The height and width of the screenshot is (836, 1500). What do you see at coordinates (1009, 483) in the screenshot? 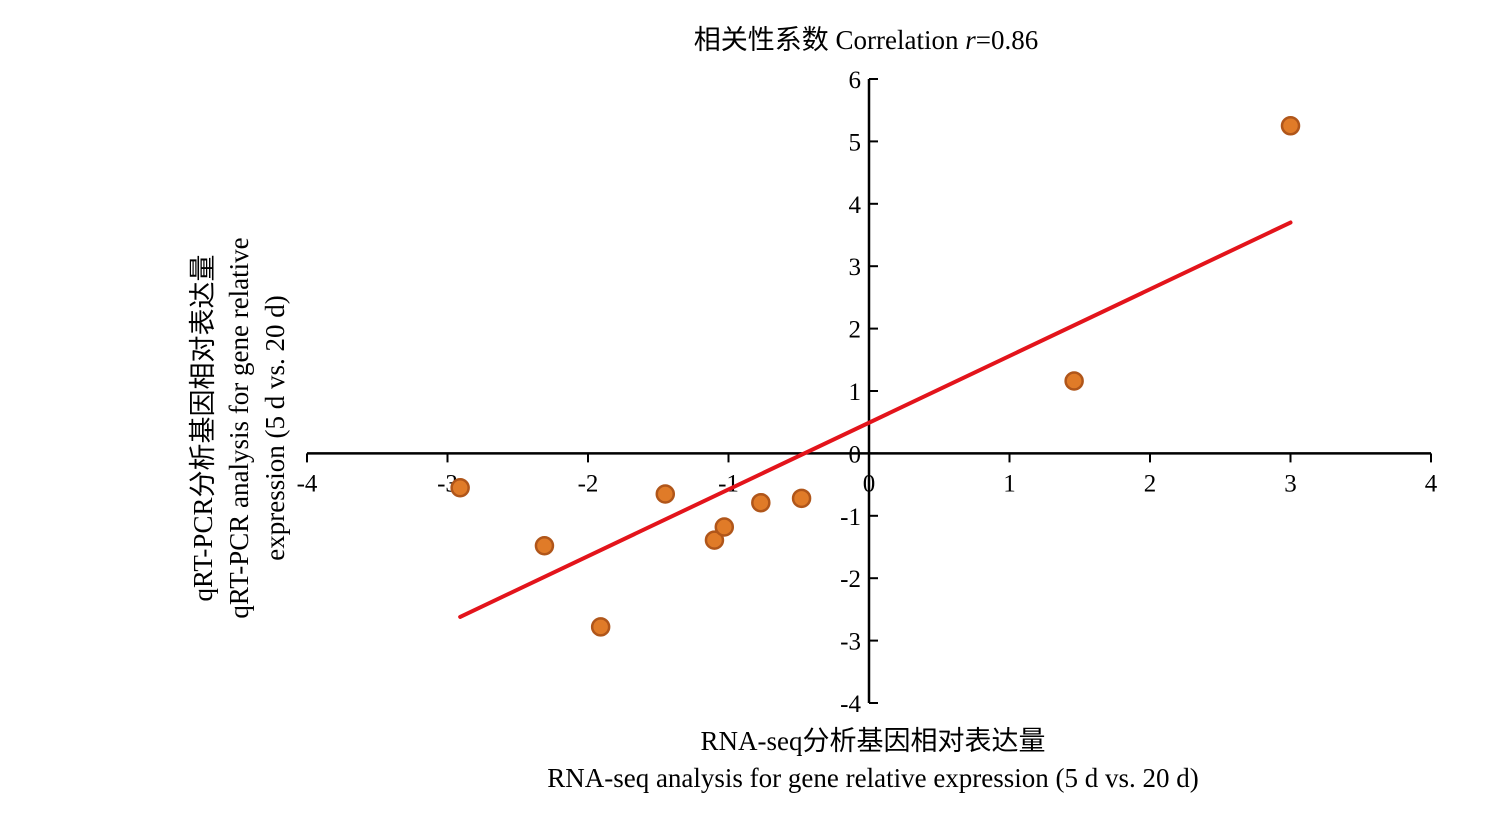
I see `x-tick-label: 1` at bounding box center [1009, 483].